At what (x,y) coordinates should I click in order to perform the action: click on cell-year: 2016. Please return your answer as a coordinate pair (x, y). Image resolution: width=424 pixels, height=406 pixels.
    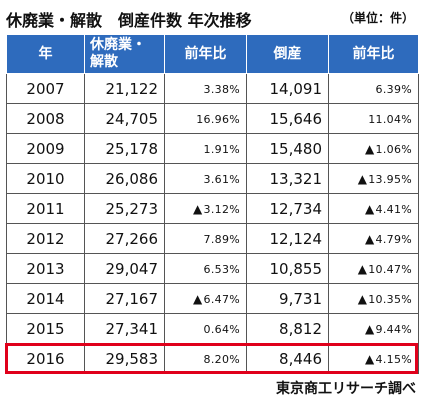
    Looking at the image, I should click on (45, 358).